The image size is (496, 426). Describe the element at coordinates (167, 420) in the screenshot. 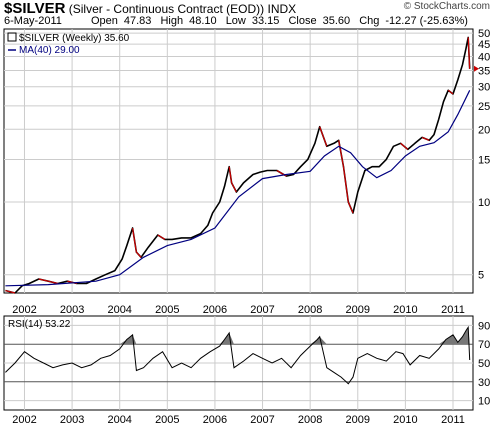

I see `rsi-x-tick-label: 2005` at that location.